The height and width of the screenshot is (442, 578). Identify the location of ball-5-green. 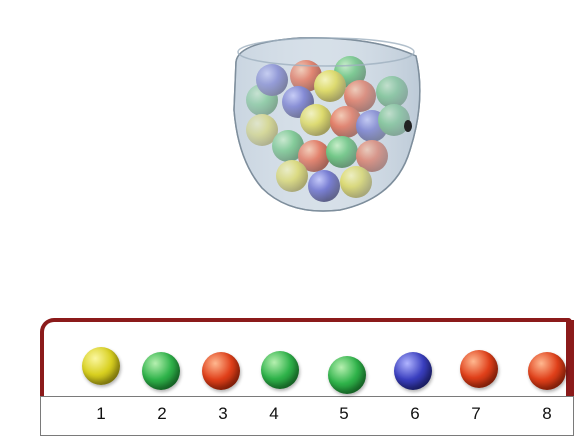
(347, 375).